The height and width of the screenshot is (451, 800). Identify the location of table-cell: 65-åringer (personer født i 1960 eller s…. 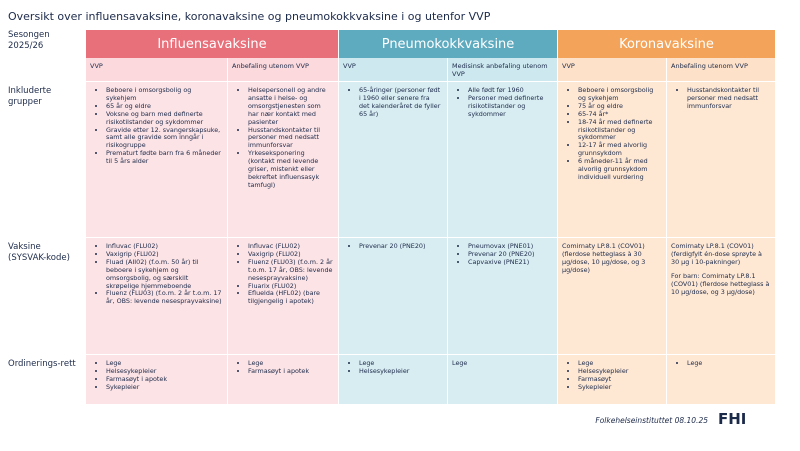
(392, 160).